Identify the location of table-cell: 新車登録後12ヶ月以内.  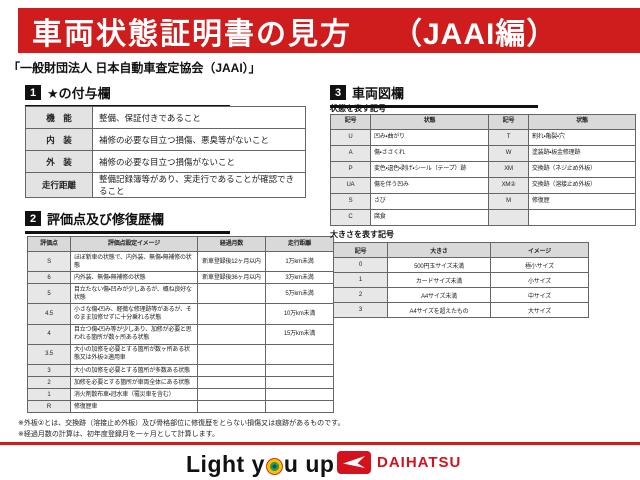
(231, 261).